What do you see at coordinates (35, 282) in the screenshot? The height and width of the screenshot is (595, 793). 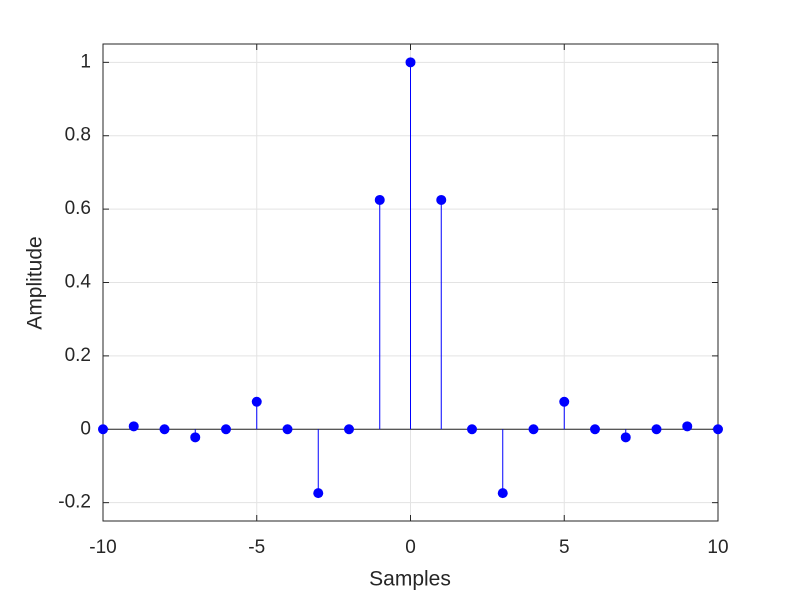 I see `y-axis-label: Amplitude` at bounding box center [35, 282].